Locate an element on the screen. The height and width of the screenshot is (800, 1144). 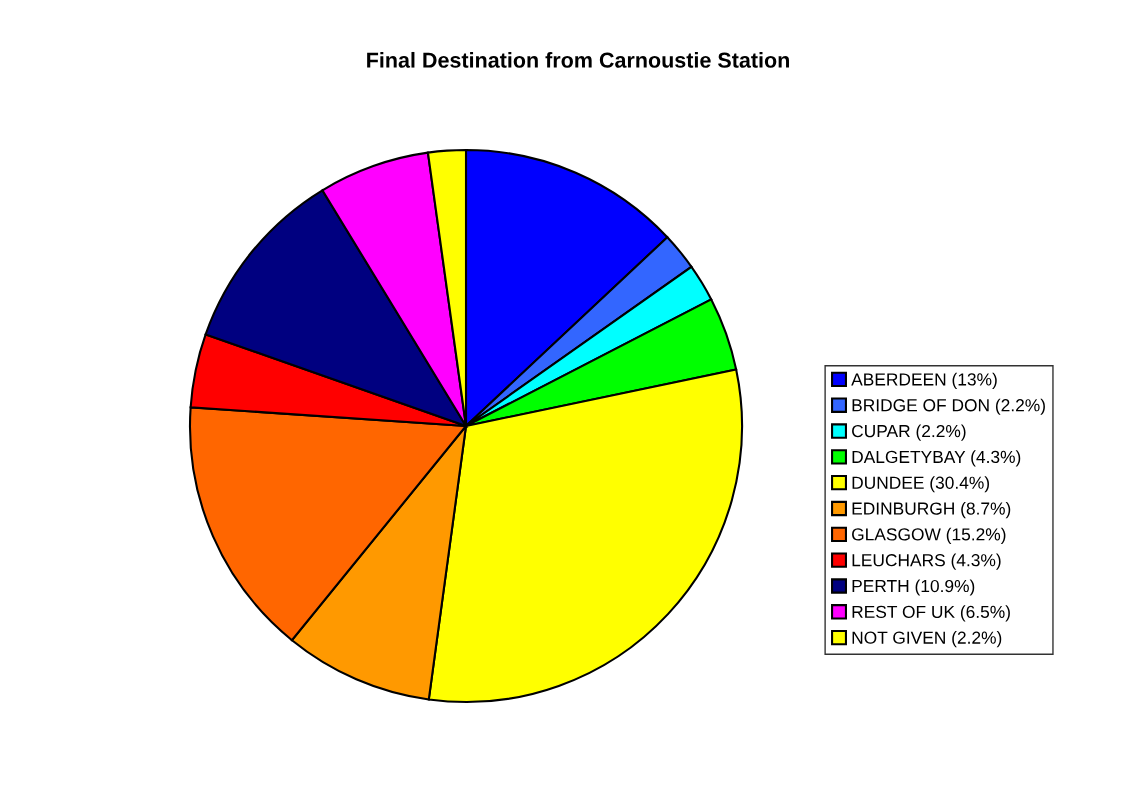
legend-label: DALGETYBAY (4.3%) is located at coordinates (936, 458).